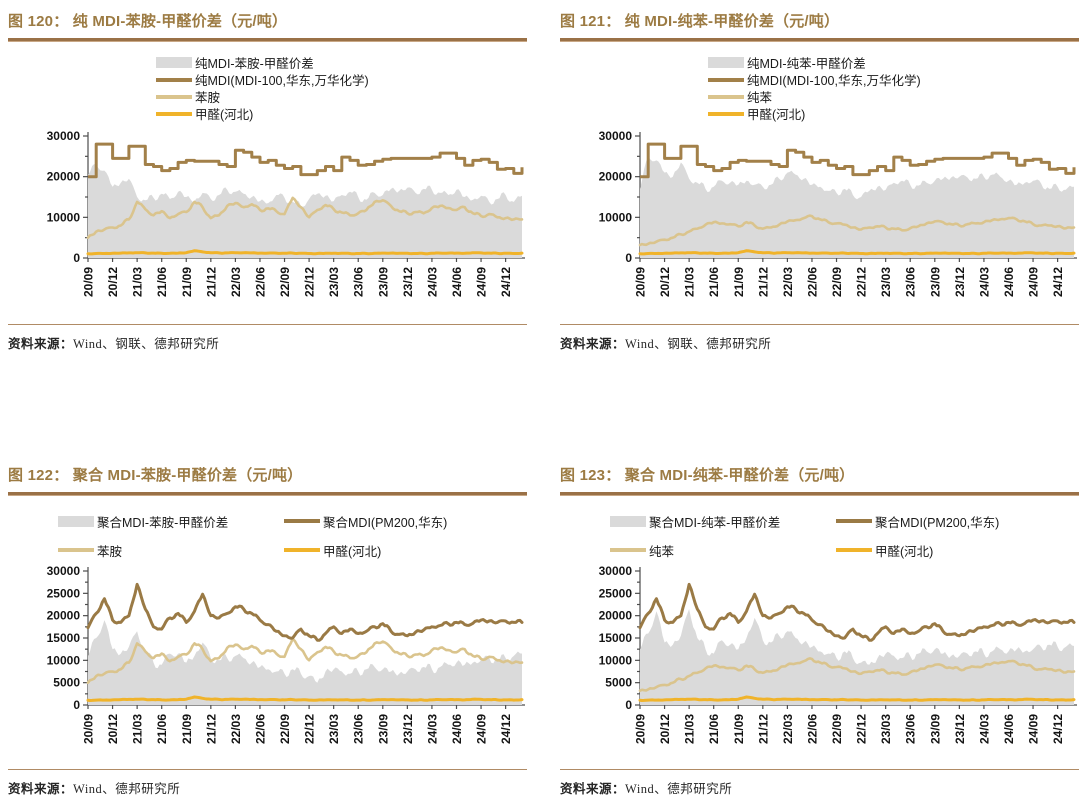  I want to click on chart-legend: 聚合MDI-苯胺-甲醛价差 聚合MDI(PM200,华东) 苯胺 甲醛(河北), so click(292, 535).